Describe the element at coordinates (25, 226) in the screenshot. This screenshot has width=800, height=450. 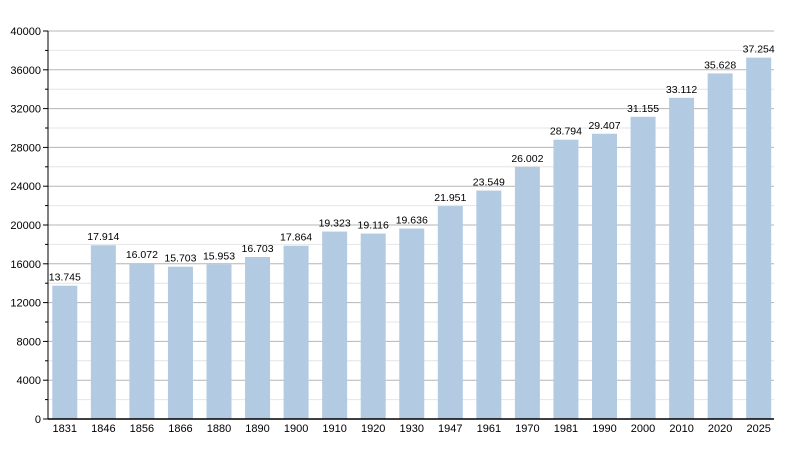
I see `y-tick-label: 20000` at that location.